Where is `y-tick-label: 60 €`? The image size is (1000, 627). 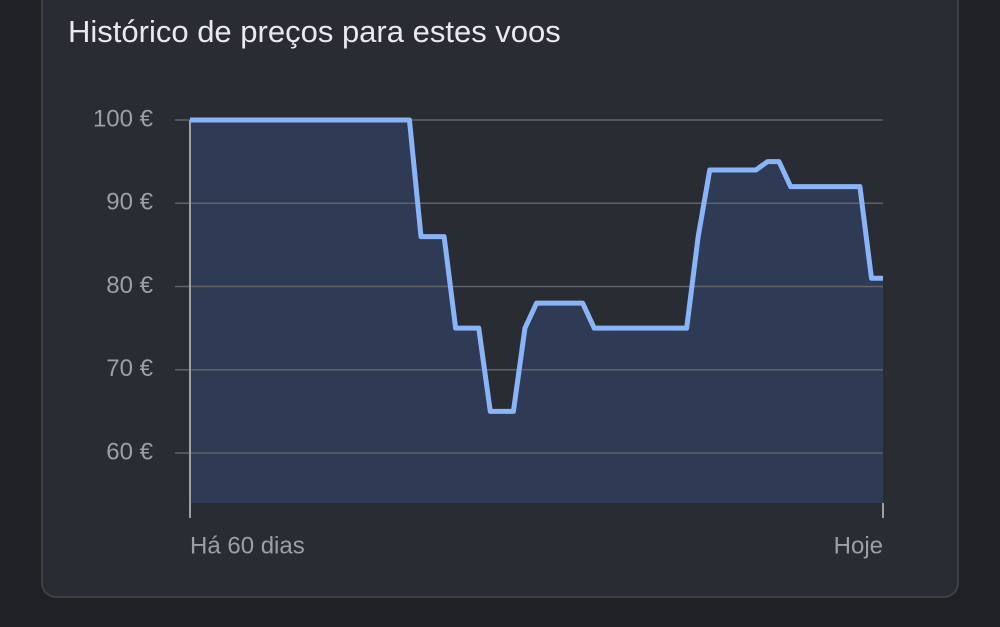 y-tick-label: 60 € is located at coordinates (129, 451).